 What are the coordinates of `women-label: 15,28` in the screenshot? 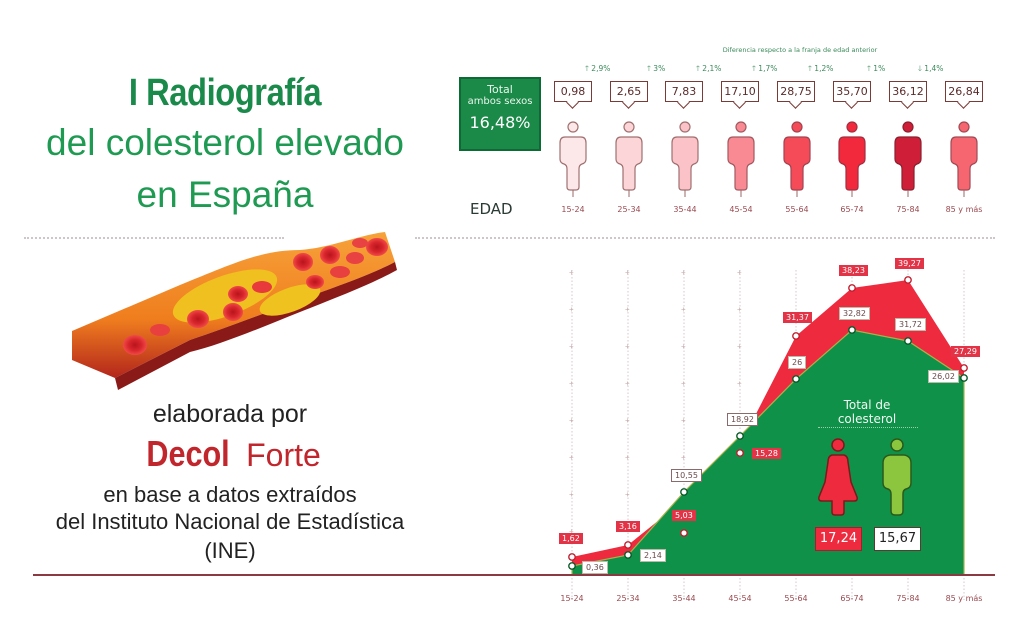 It's located at (766, 453).